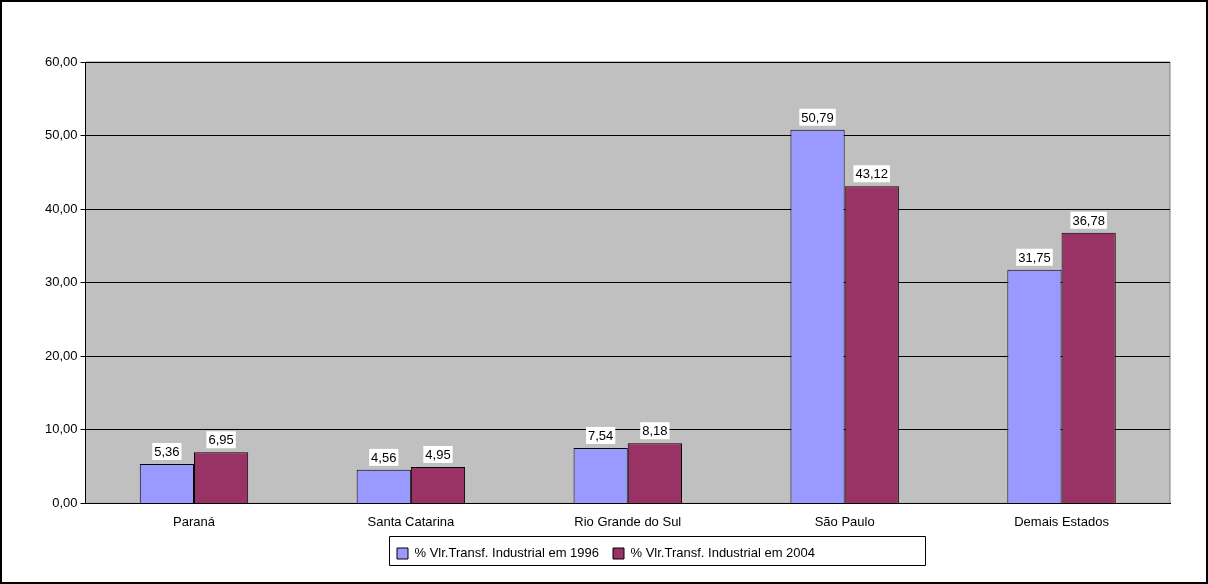 The image size is (1208, 584). What do you see at coordinates (601, 436) in the screenshot?
I see `data-label: 7,54` at bounding box center [601, 436].